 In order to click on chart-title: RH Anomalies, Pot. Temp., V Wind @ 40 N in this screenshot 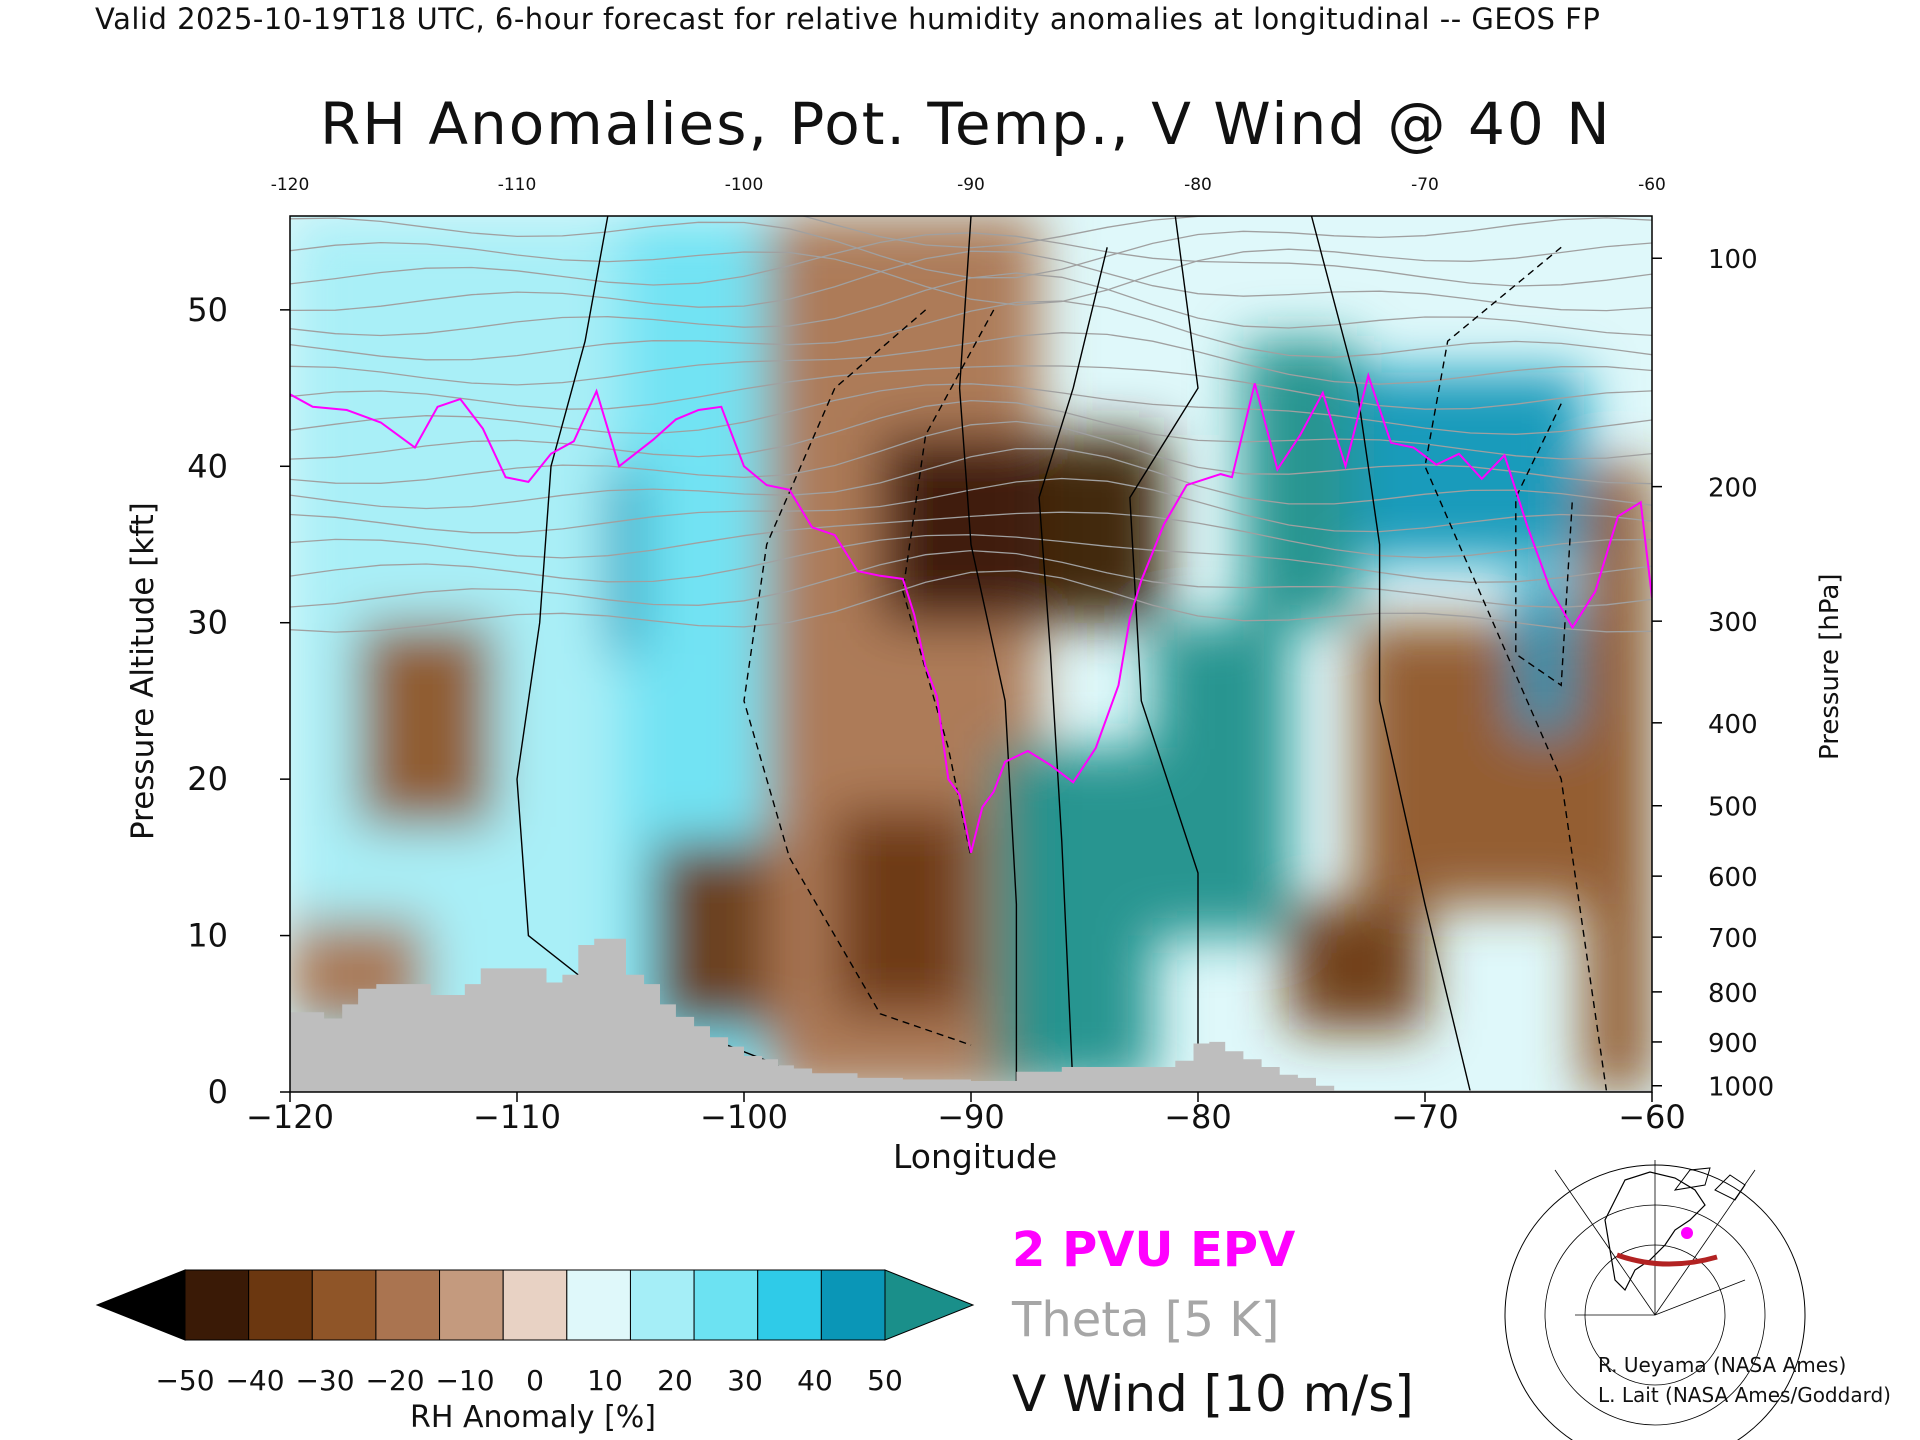, I will do `click(966, 124)`.